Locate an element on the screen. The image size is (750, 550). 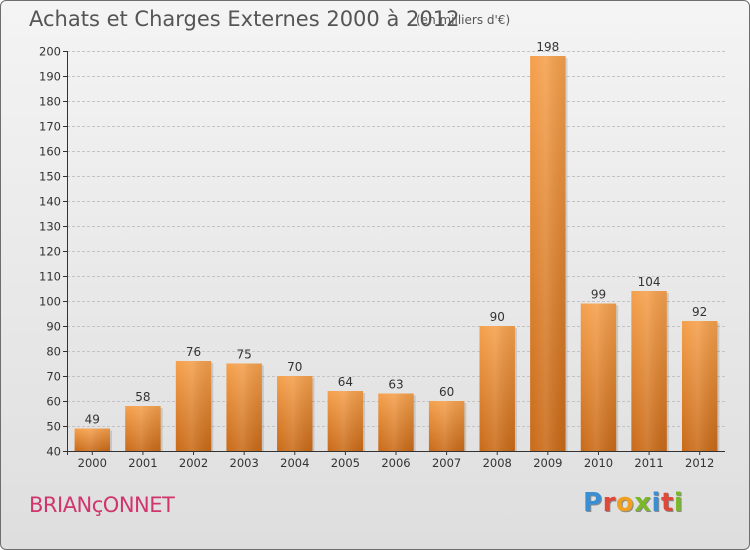
x-tick-label: 2011 is located at coordinates (648, 463).